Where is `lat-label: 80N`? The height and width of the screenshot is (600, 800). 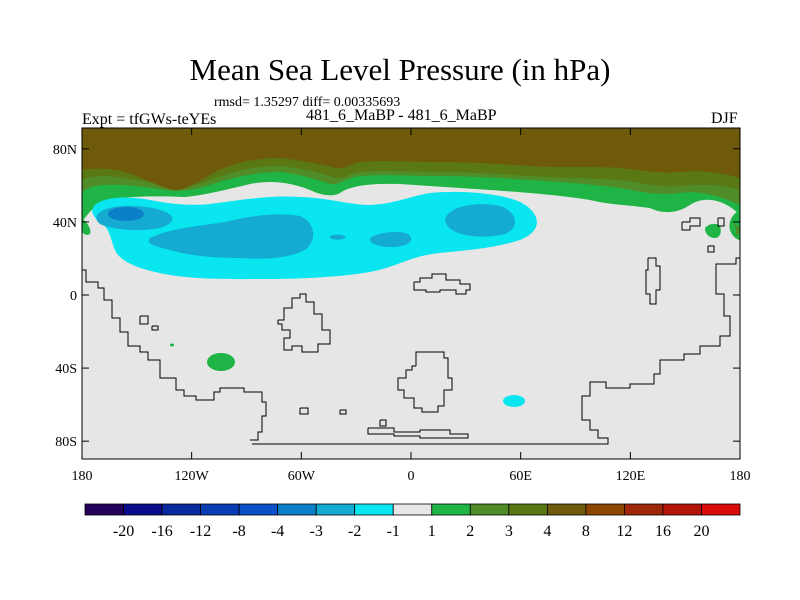
lat-label: 80N is located at coordinates (65, 150).